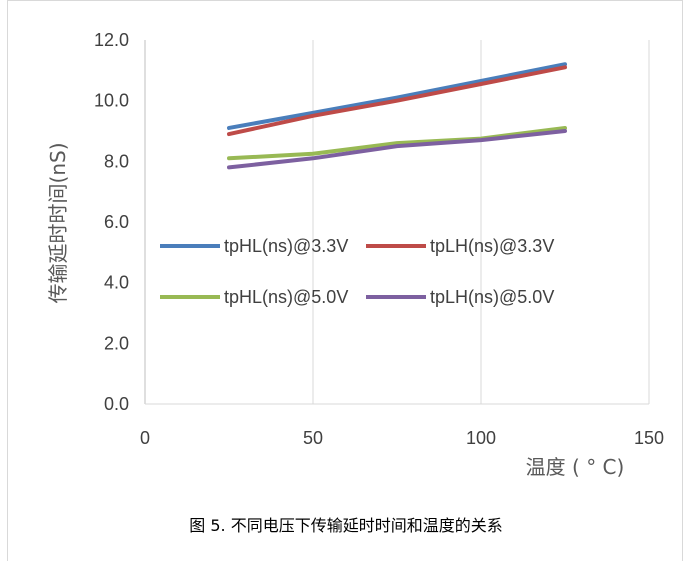  Describe the element at coordinates (492, 246) in the screenshot. I see `legend-label-2: tpLH(ns)@3.3V` at that location.